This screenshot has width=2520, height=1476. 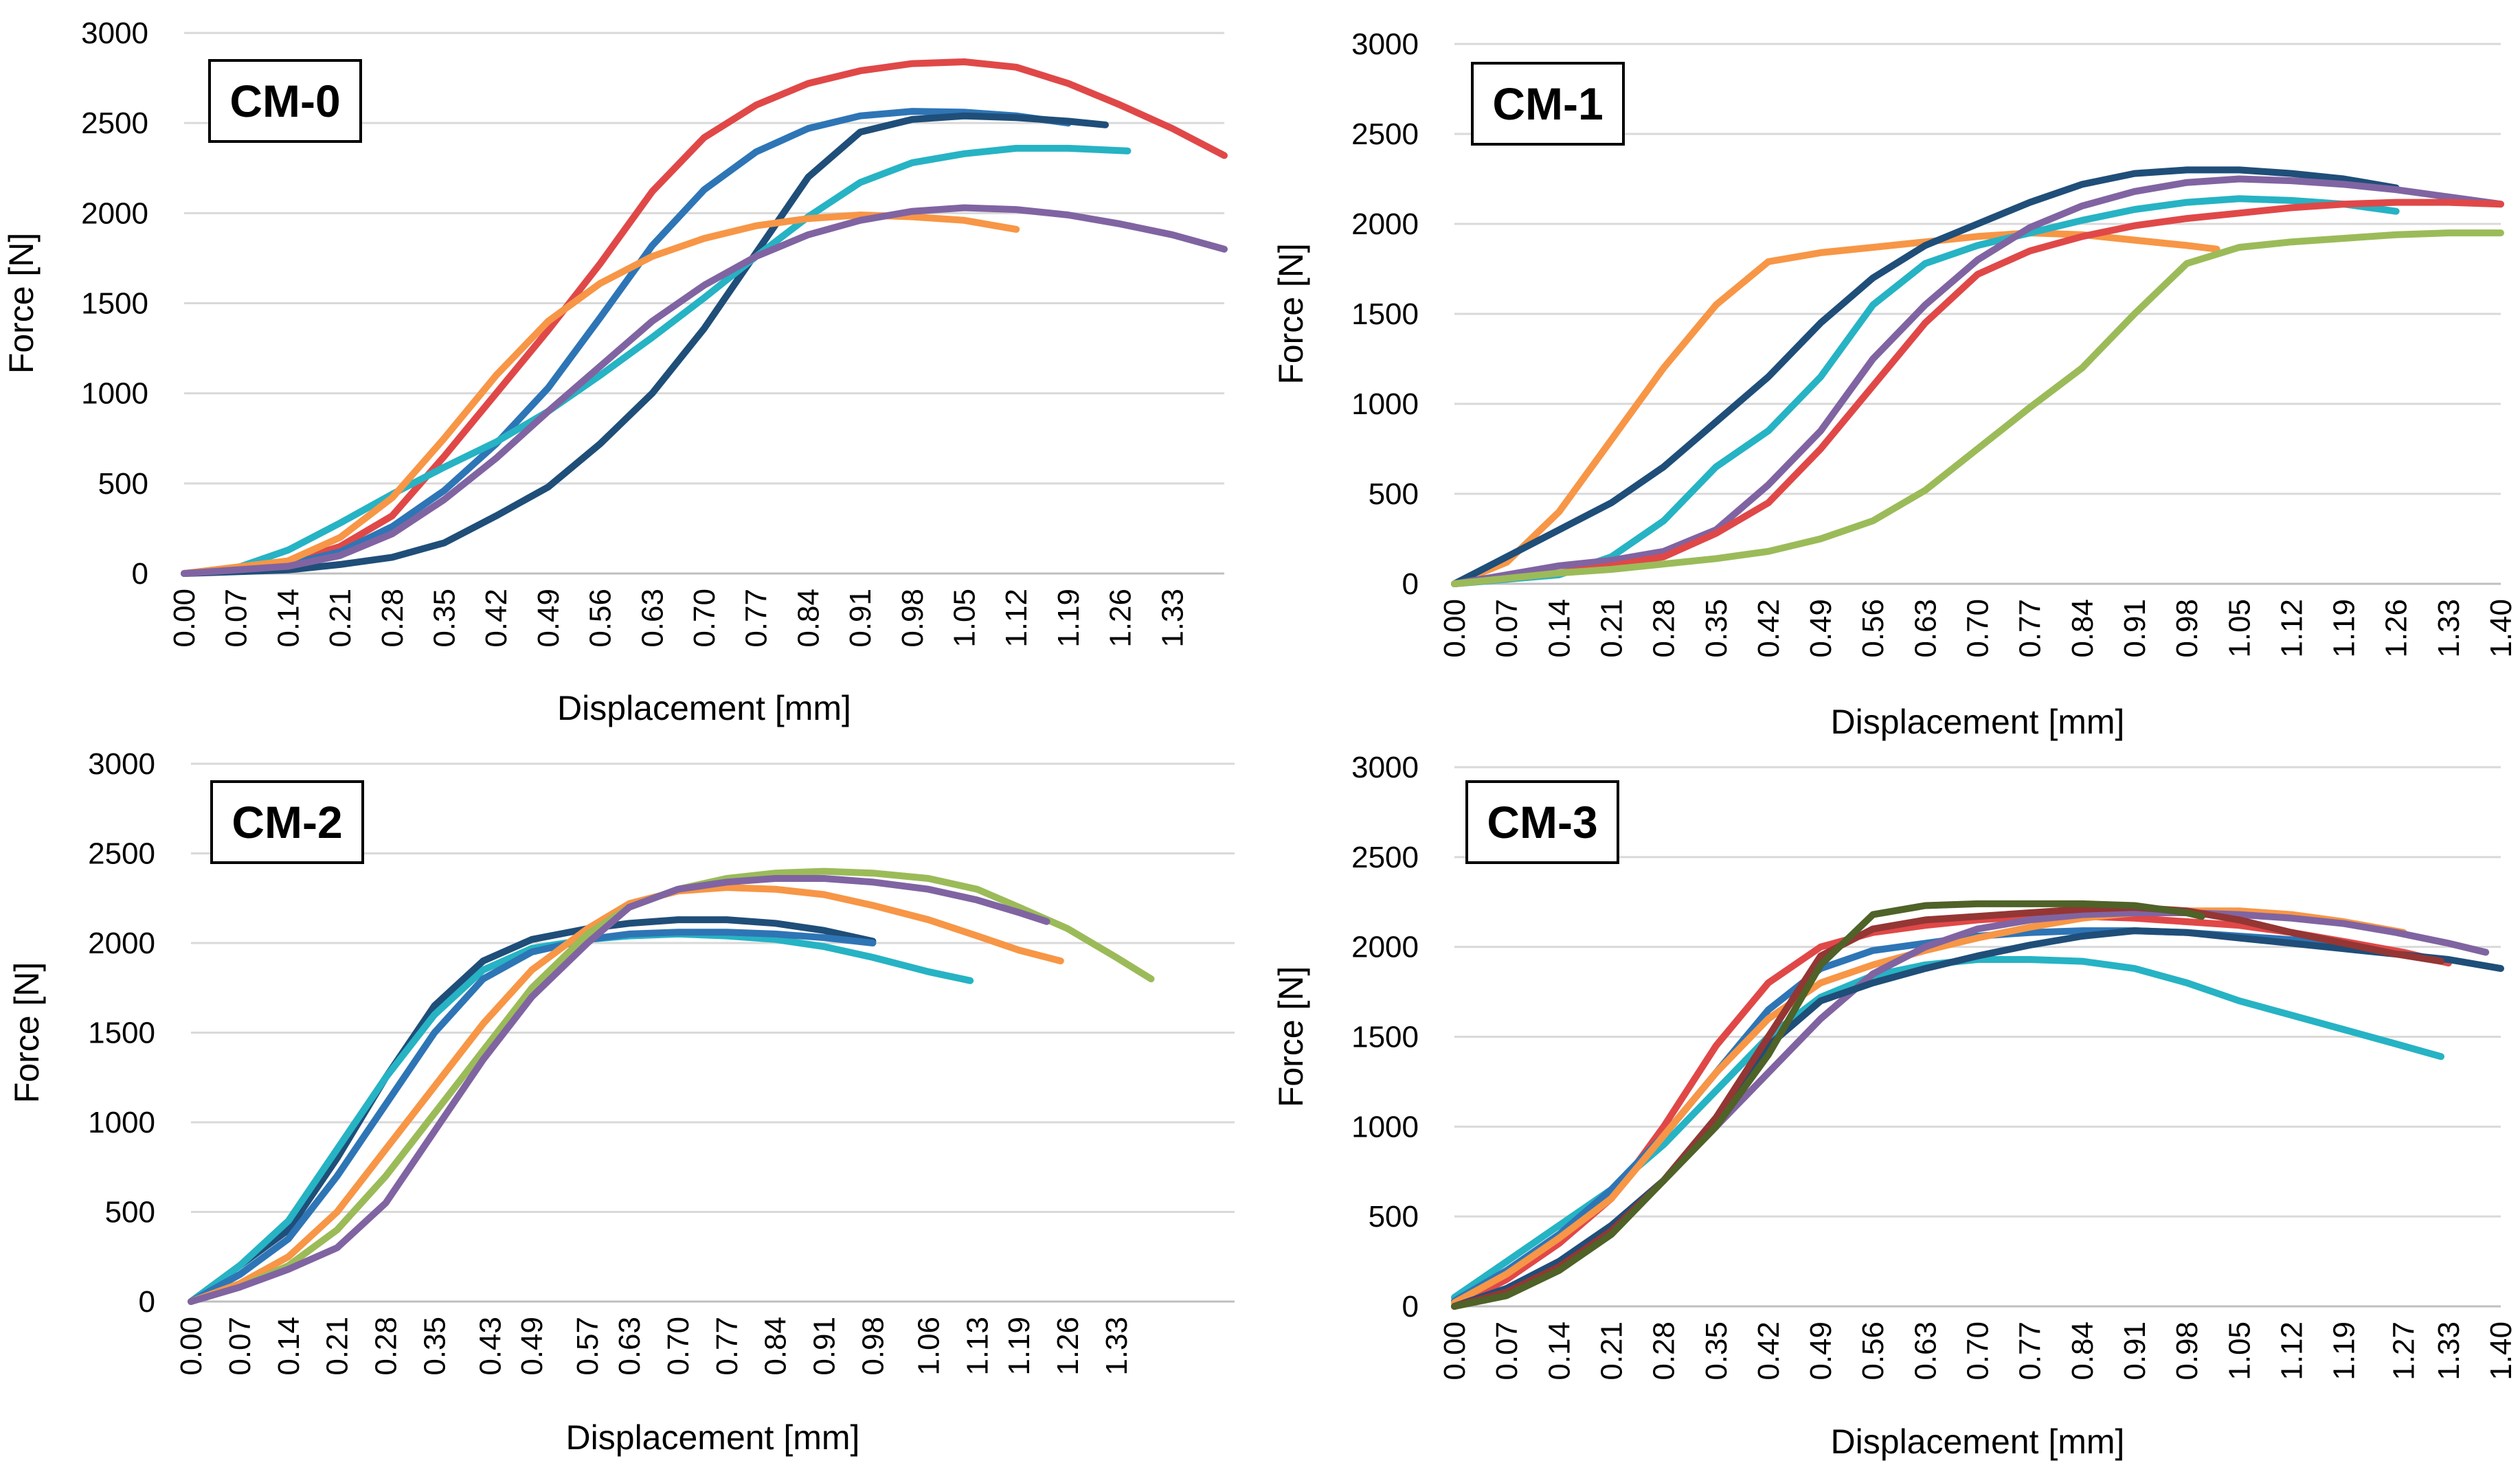 I want to click on x-tick-label: 1.19, so click(x=2344, y=1351).